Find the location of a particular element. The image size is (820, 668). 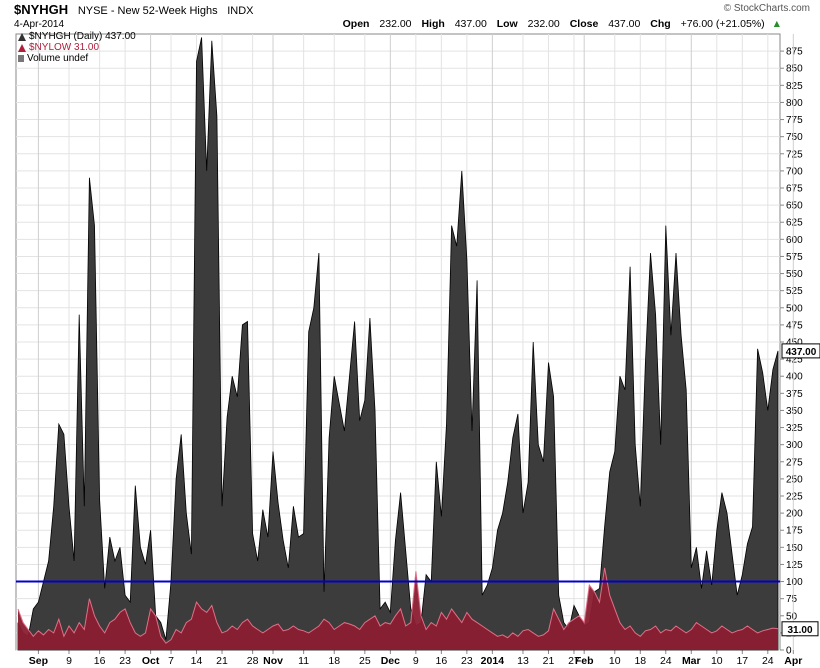

y-tick-label: 450 is located at coordinates (794, 343).